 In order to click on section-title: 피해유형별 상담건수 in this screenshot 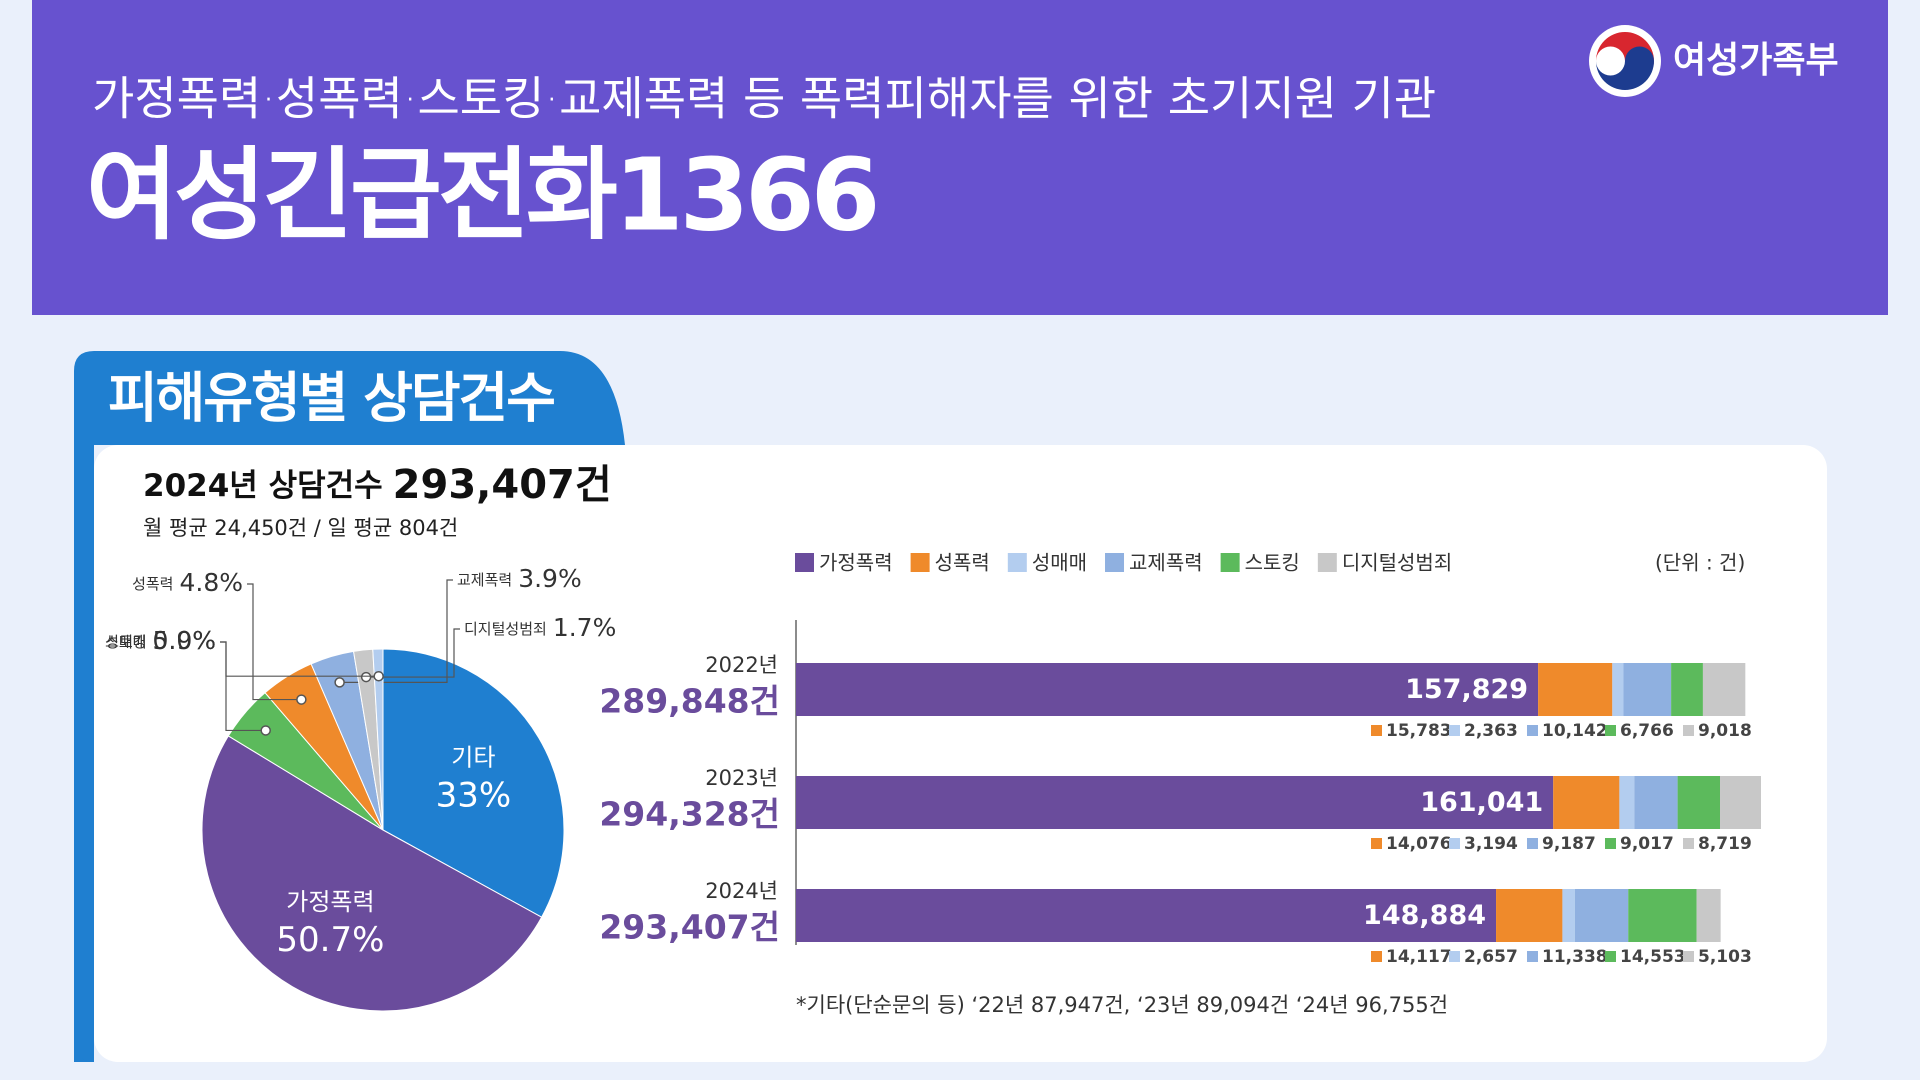, I will do `click(331, 398)`.